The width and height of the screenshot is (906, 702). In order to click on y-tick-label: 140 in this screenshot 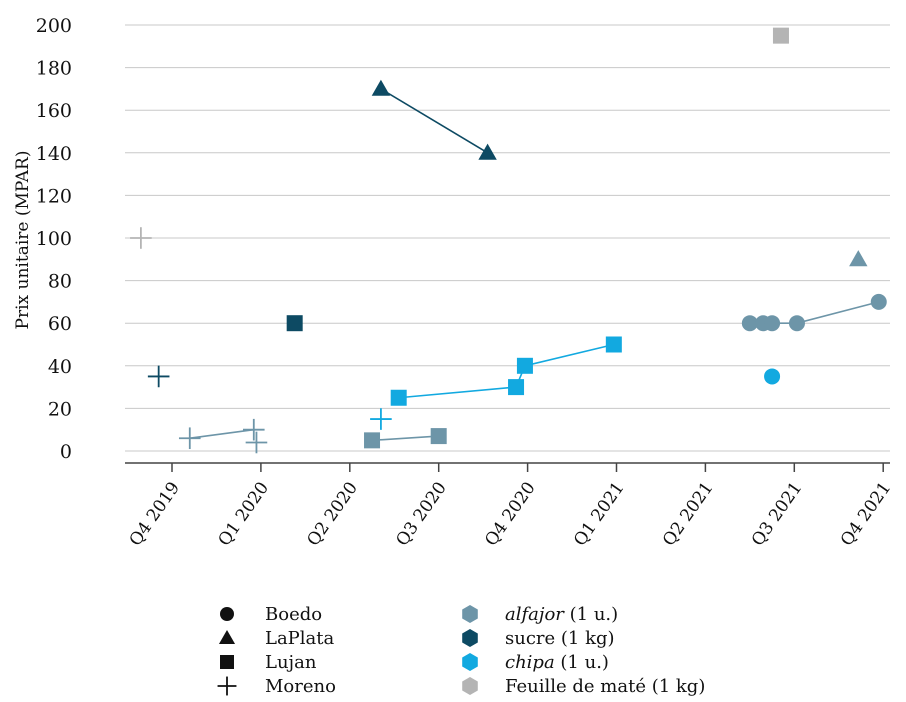, I will do `click(54, 154)`.